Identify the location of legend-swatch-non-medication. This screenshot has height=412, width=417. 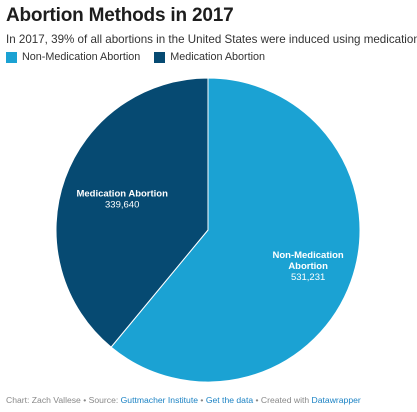
(11, 57).